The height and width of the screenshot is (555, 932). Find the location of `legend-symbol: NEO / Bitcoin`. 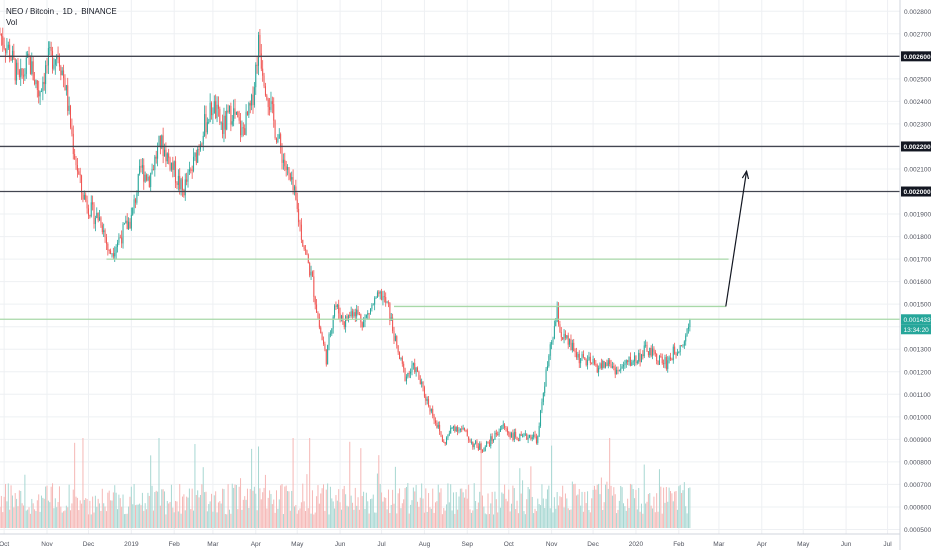

legend-symbol: NEO / Bitcoin is located at coordinates (30, 11).